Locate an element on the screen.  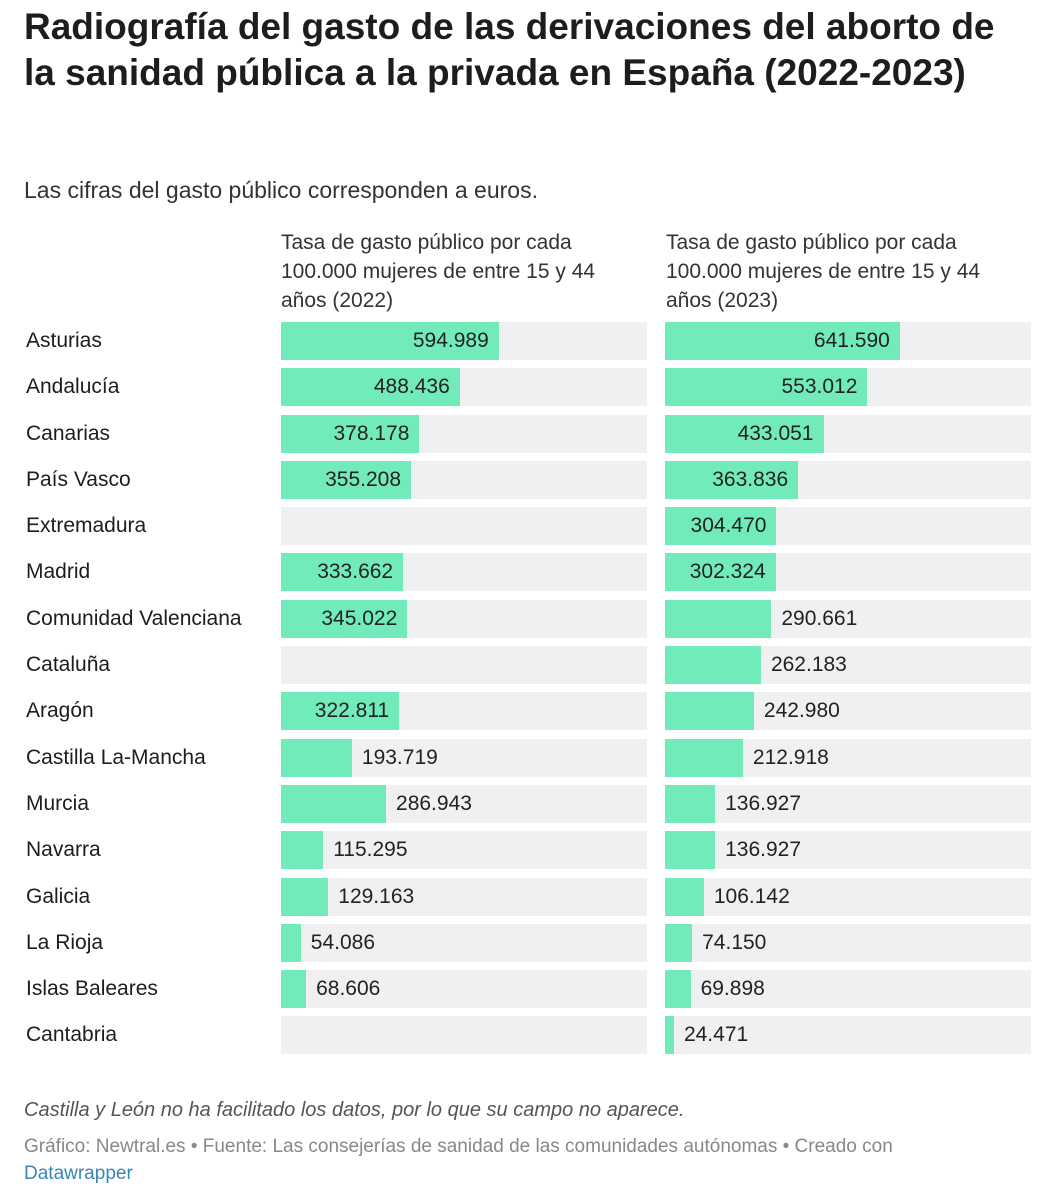
bar-track: 363.836 is located at coordinates (848, 479).